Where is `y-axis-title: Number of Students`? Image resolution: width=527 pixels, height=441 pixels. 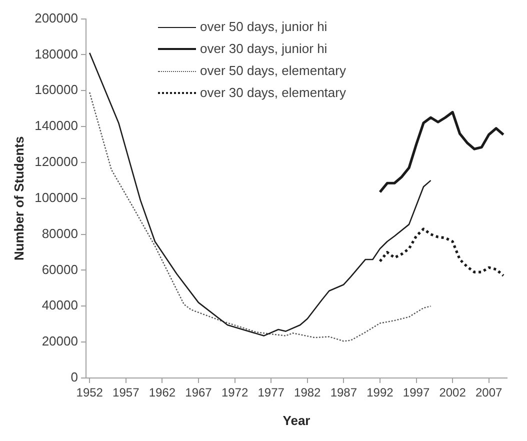
y-axis-title: Number of Students is located at coordinates (18, 198).